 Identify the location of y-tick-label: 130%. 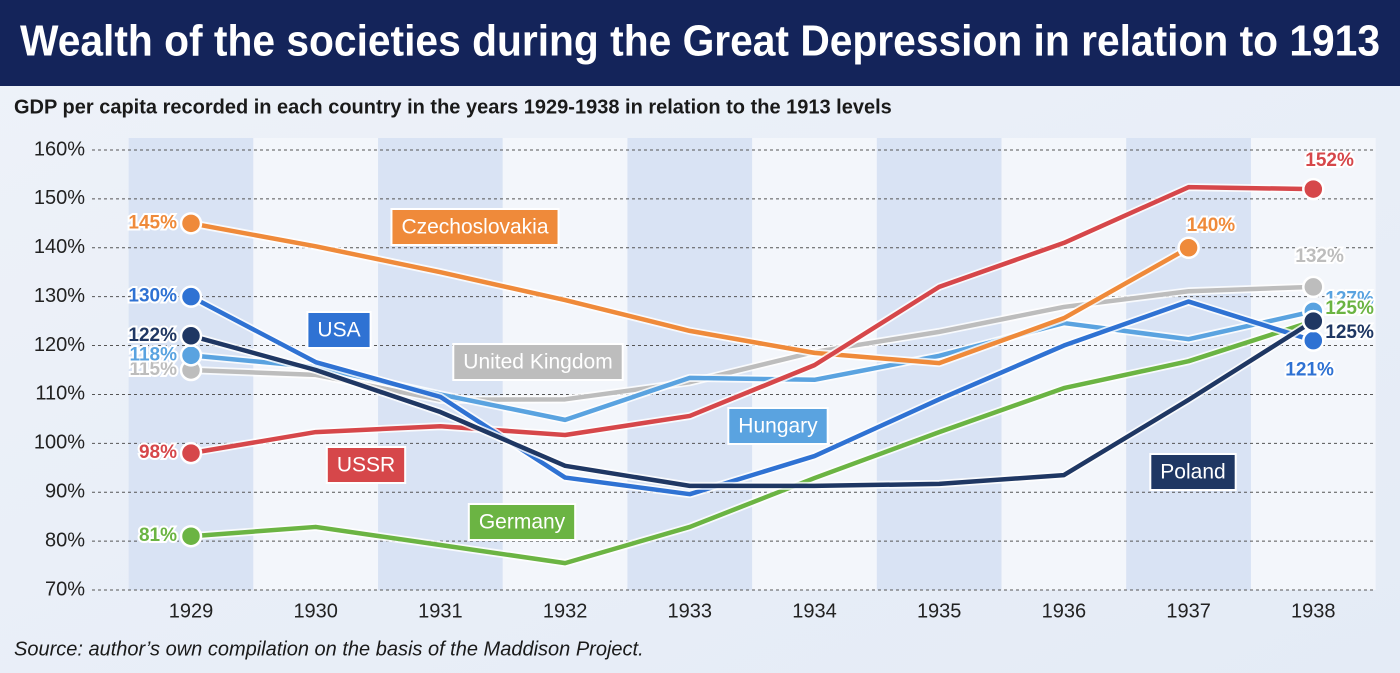
(59, 296).